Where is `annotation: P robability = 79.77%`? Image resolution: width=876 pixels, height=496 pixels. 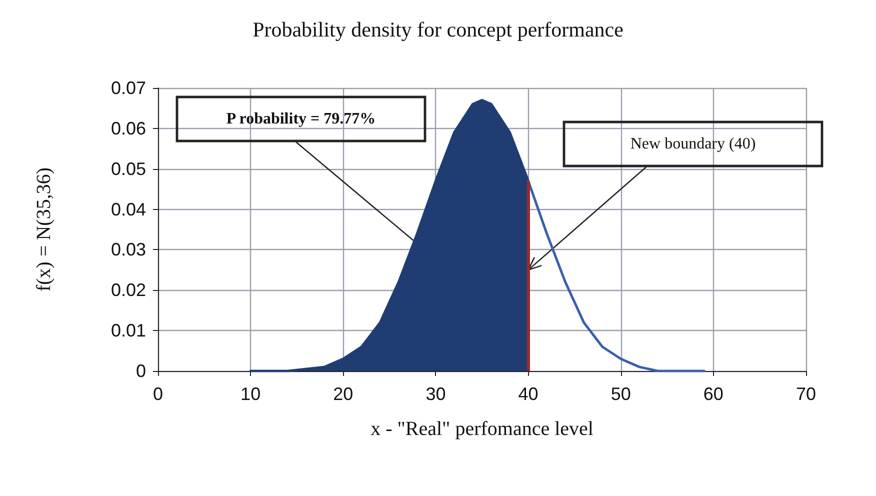 annotation: P robability = 79.77% is located at coordinates (301, 119).